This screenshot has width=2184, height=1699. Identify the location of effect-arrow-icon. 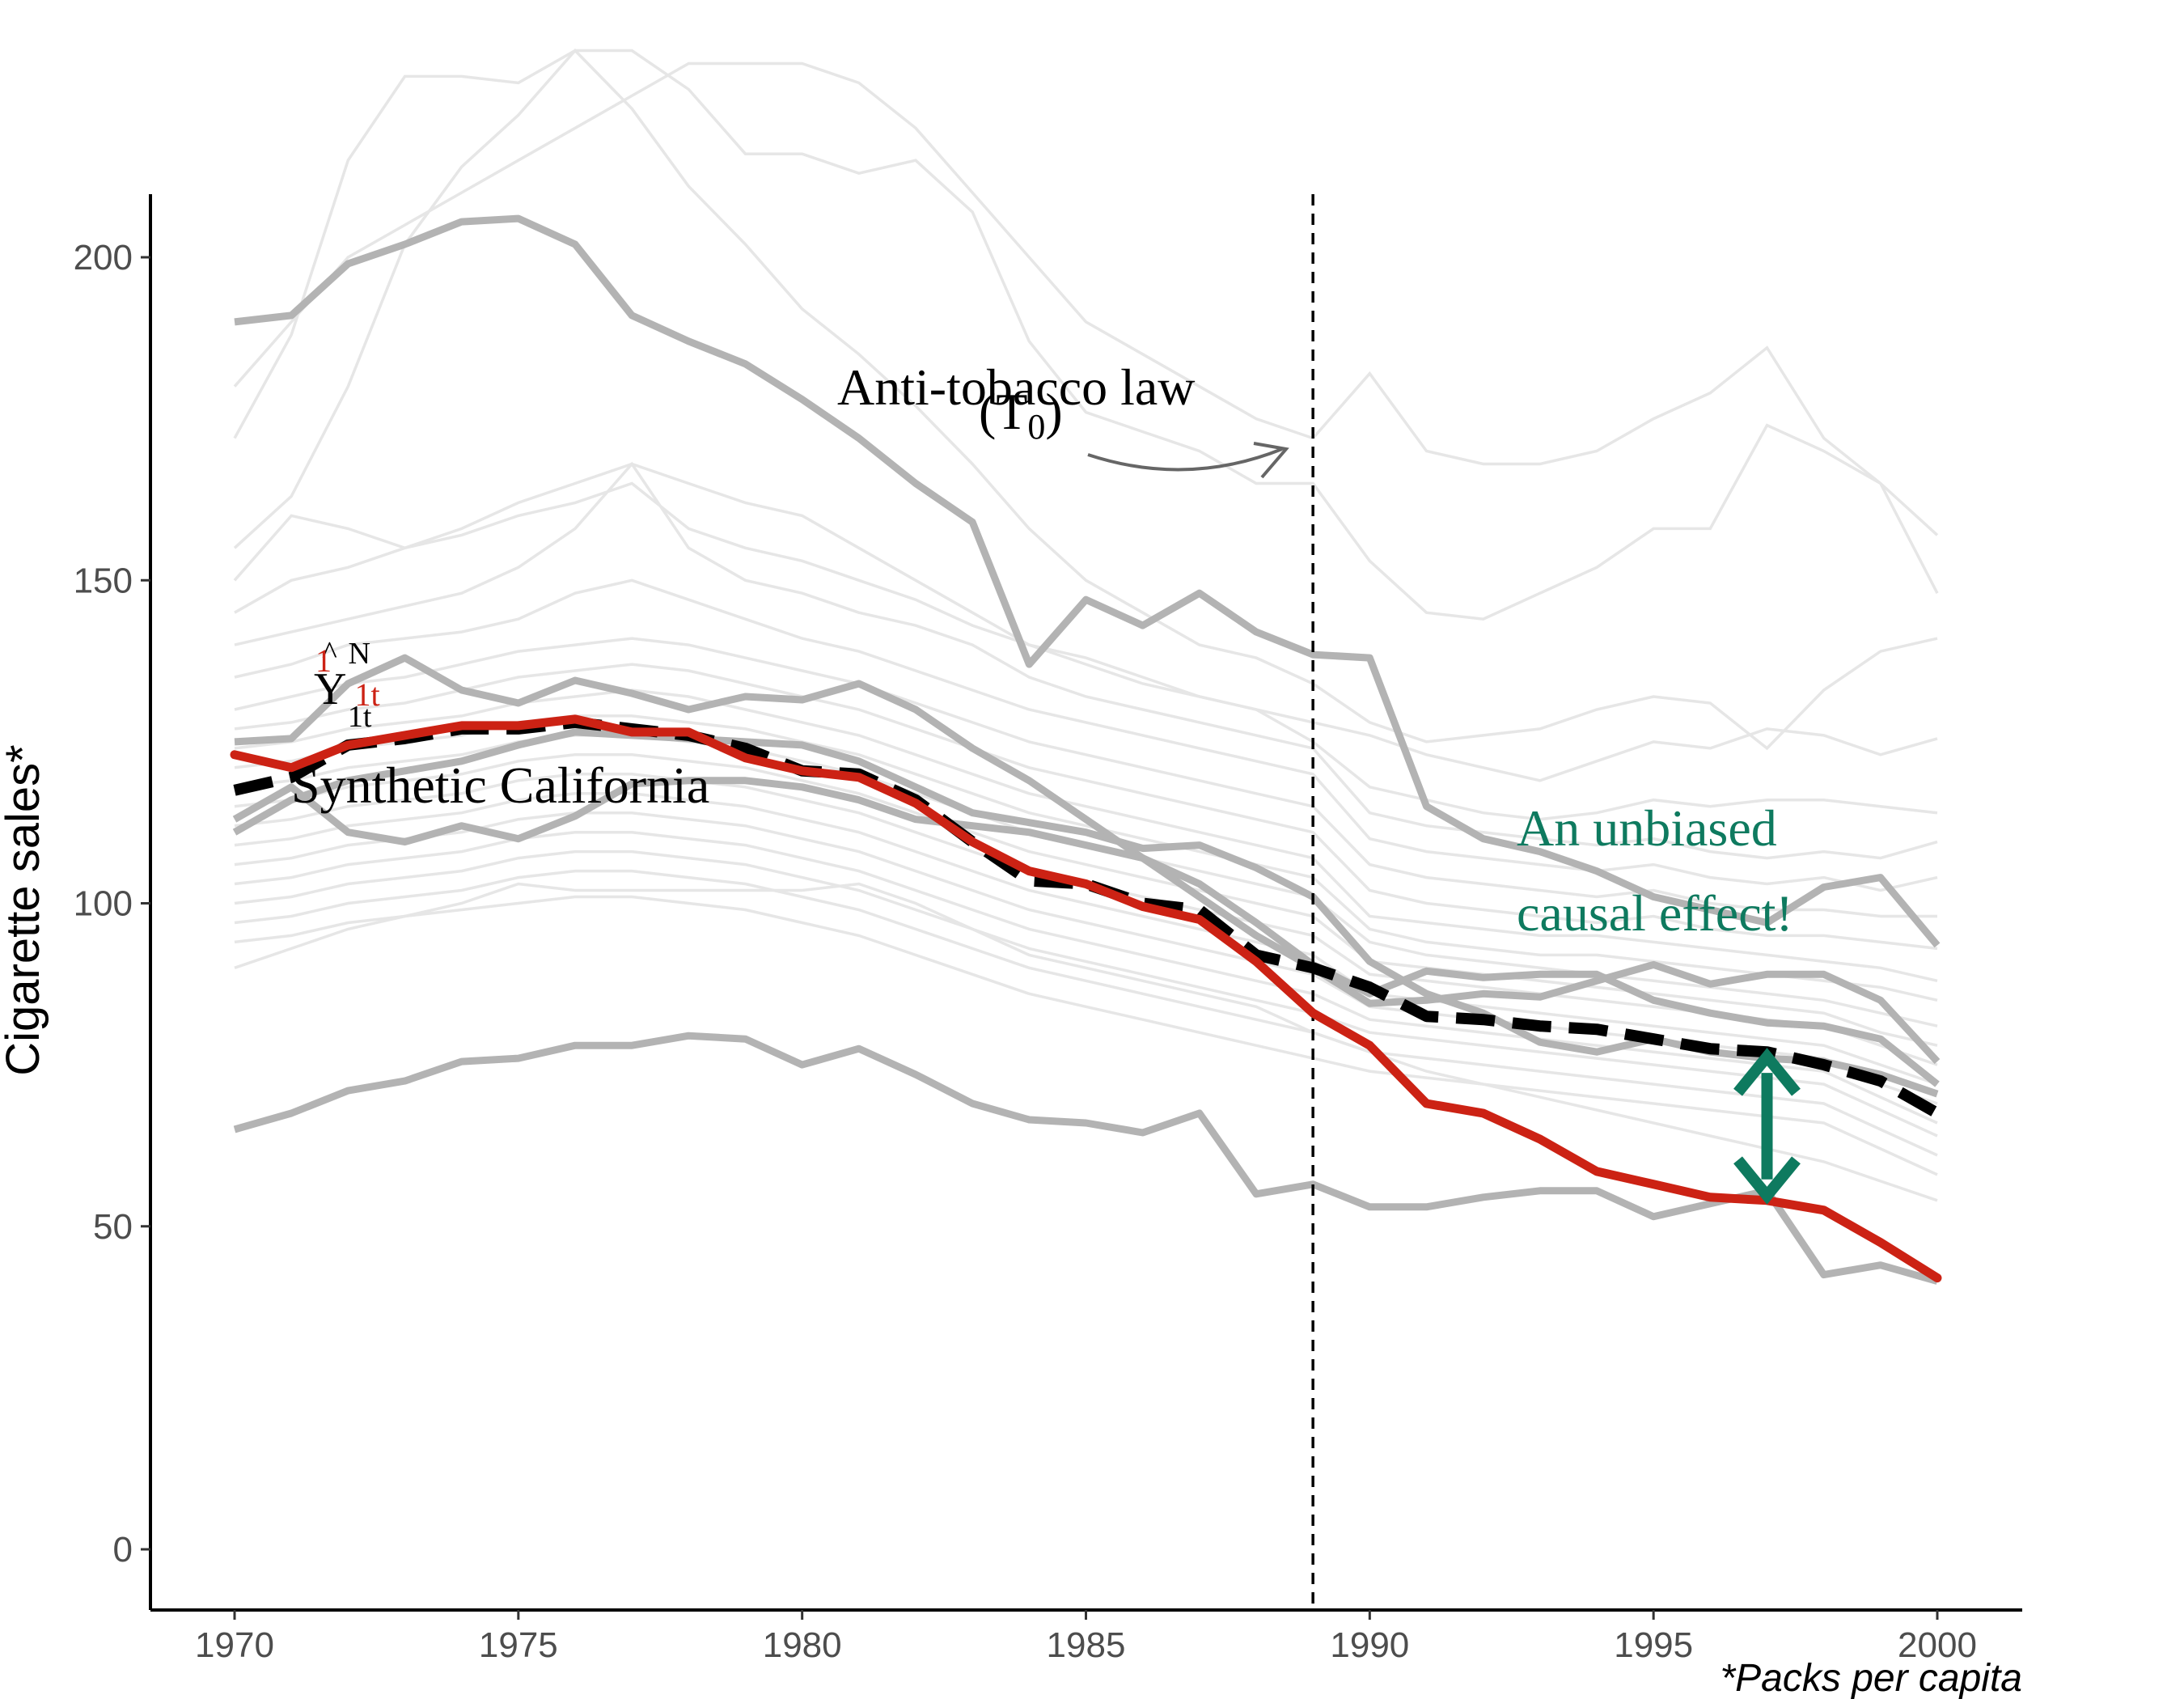
(1767, 1126).